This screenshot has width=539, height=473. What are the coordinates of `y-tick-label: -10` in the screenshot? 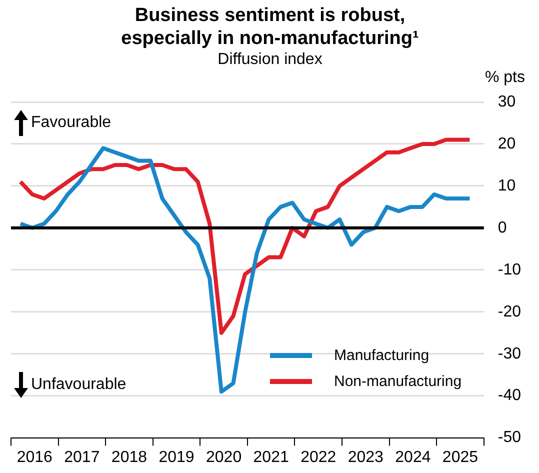 It's located at (510, 269).